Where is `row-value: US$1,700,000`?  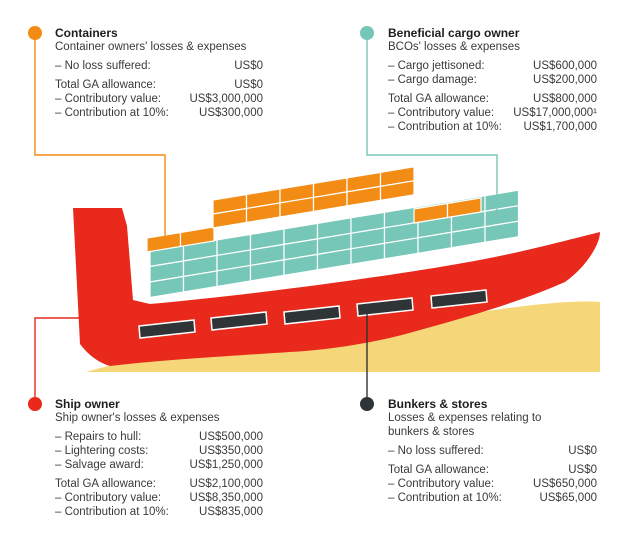
row-value: US$1,700,000 is located at coordinates (560, 127).